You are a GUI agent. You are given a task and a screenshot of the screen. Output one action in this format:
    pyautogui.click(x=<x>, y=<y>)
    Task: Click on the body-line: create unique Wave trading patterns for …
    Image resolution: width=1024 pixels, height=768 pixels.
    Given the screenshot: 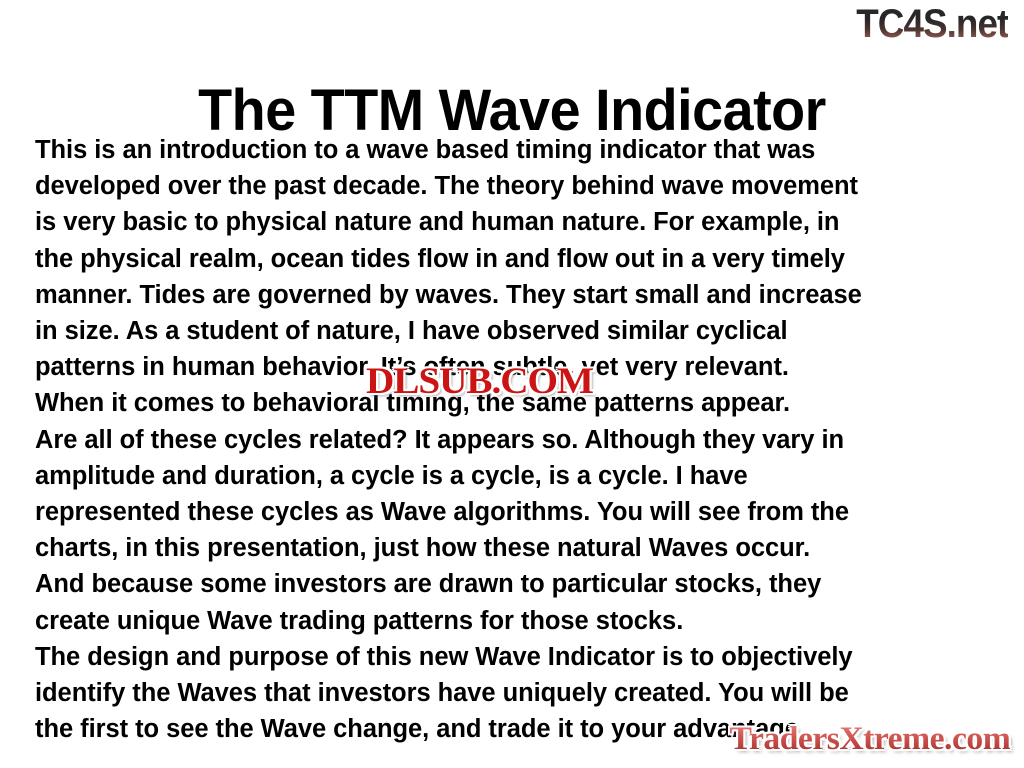 What is the action you would take?
    pyautogui.click(x=359, y=620)
    